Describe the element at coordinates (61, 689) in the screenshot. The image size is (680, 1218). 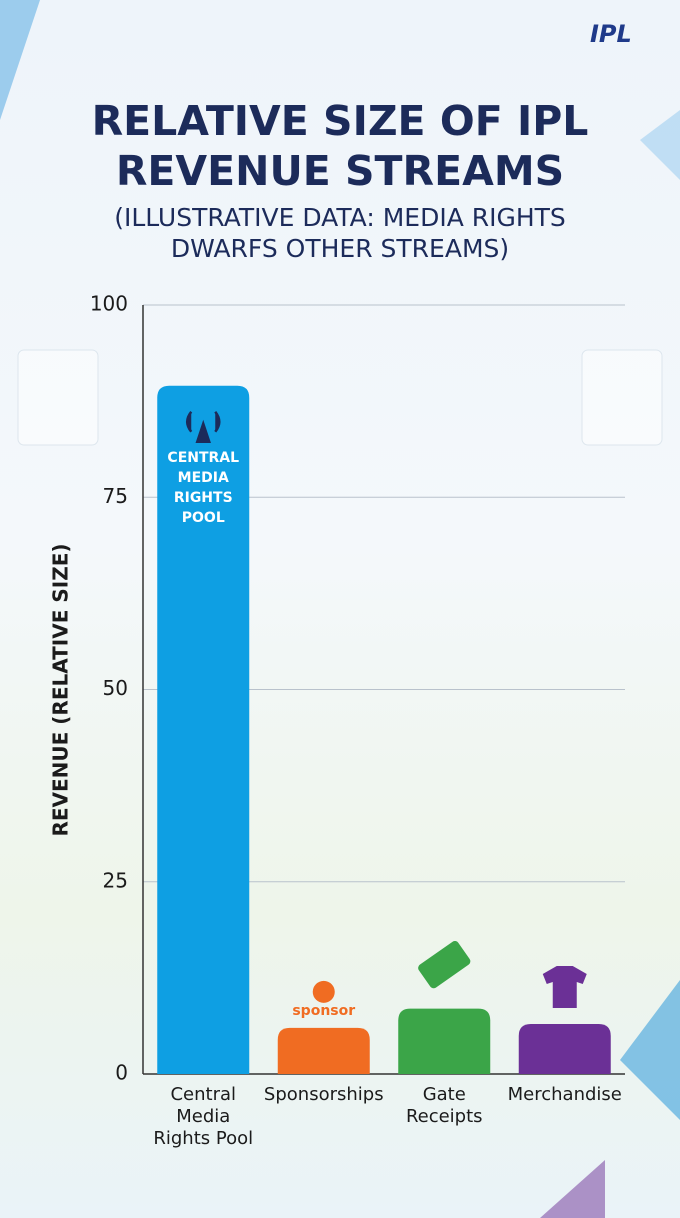
I see `y-axis-label: REVENUE (RELATIVE SIZE)` at that location.